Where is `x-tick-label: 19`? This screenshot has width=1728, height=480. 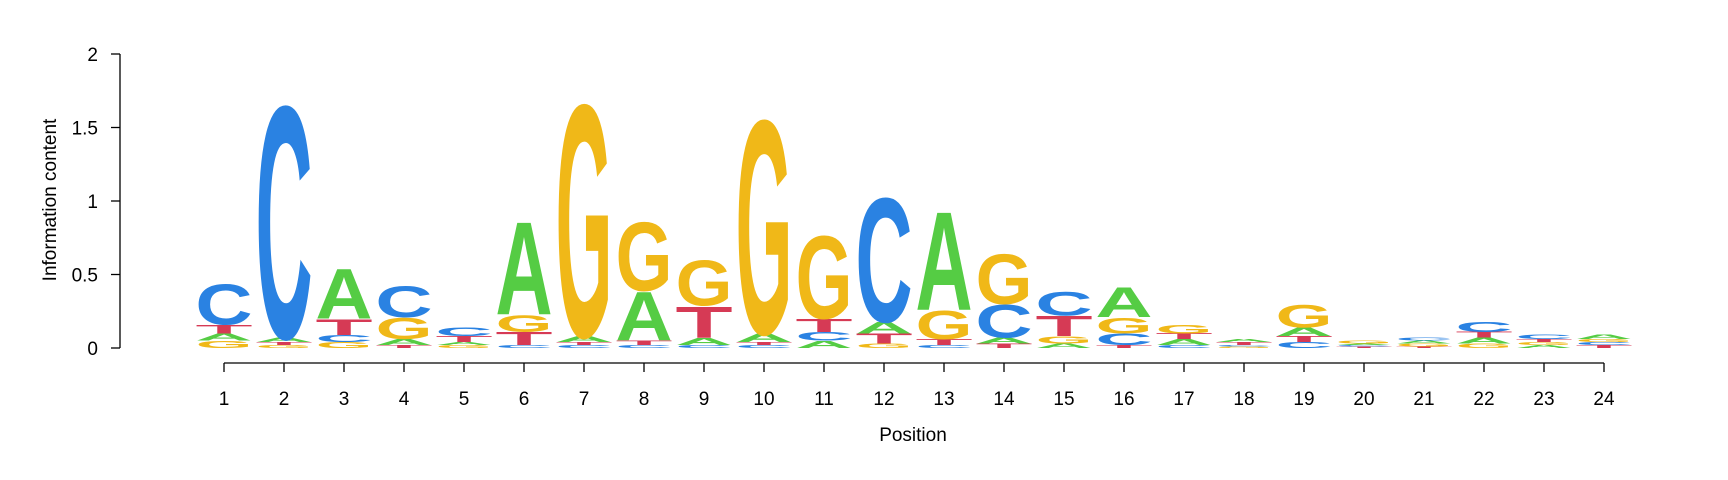 x-tick-label: 19 is located at coordinates (1303, 399).